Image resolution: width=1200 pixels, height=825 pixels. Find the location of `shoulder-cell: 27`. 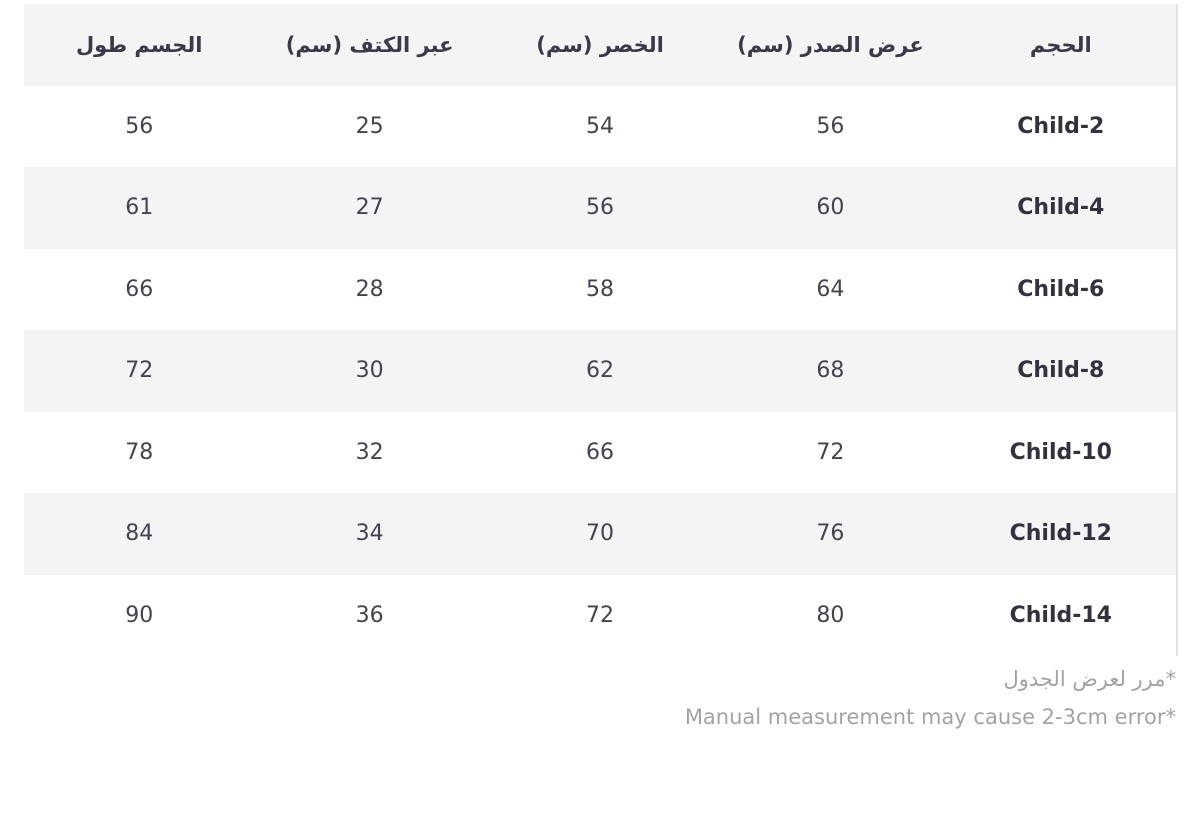

shoulder-cell: 27 is located at coordinates (369, 208).